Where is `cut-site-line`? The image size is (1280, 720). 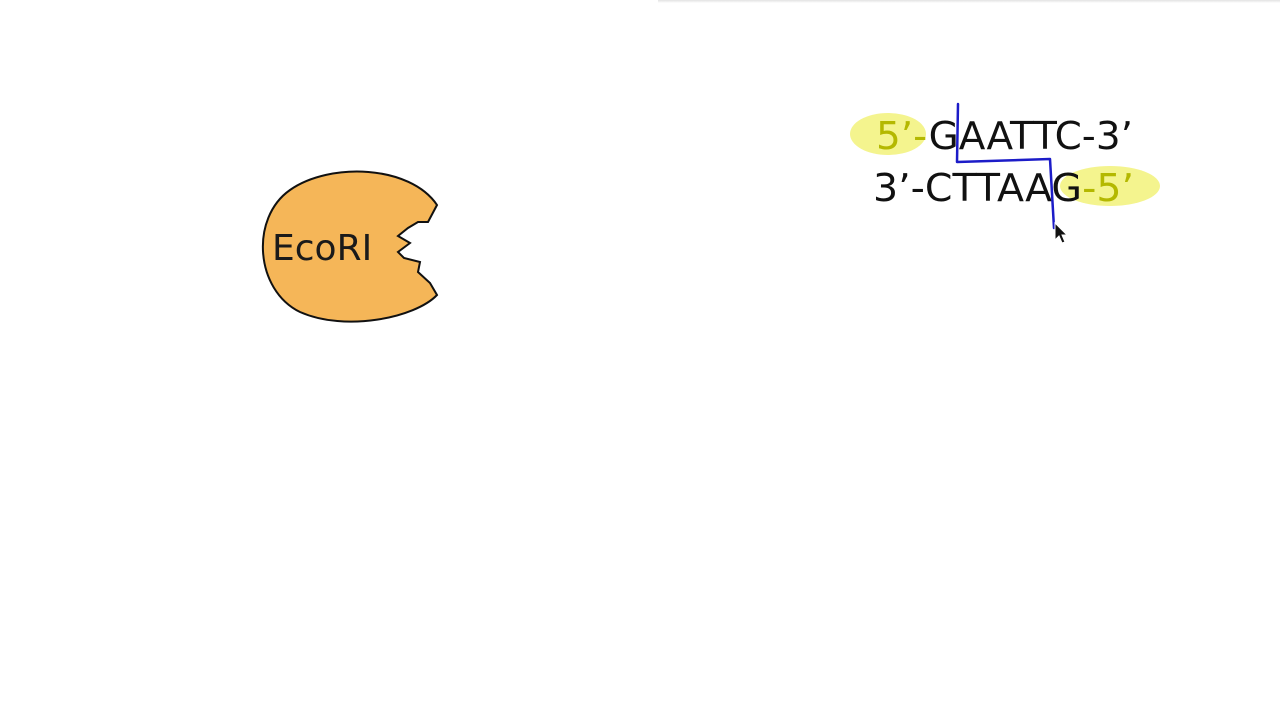 cut-site-line is located at coordinates (1005, 166).